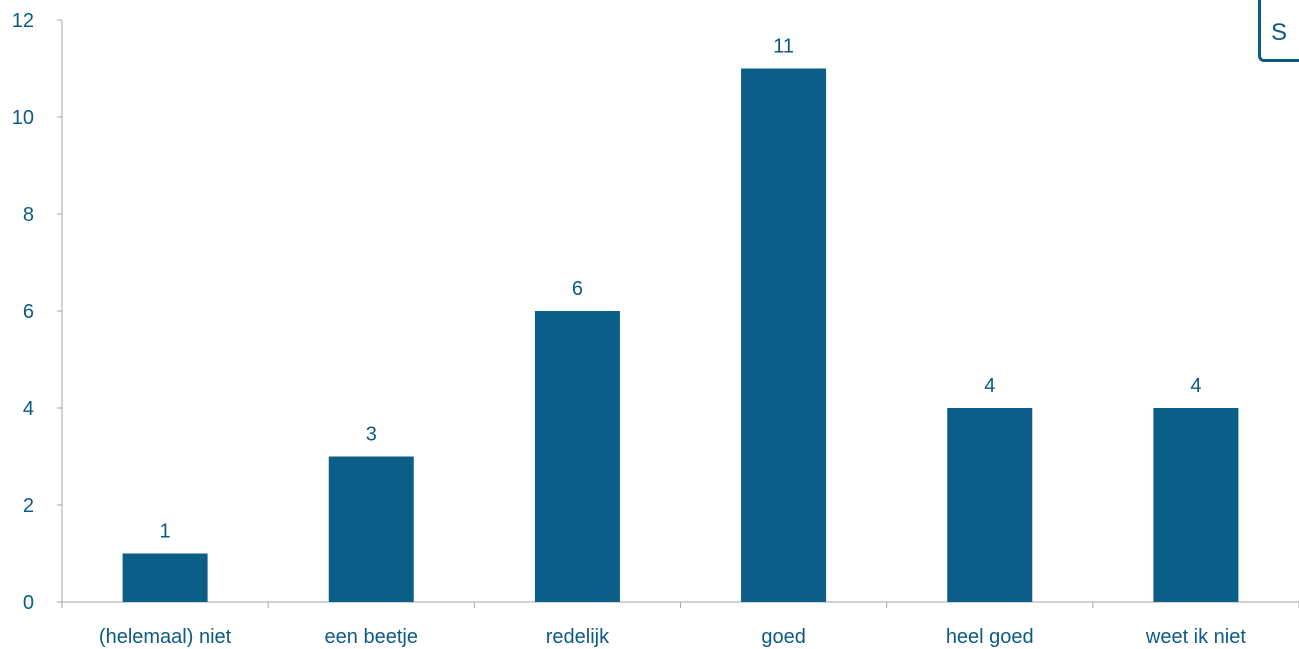 Image resolution: width=1299 pixels, height=649 pixels. I want to click on data-label: 11, so click(783, 47).